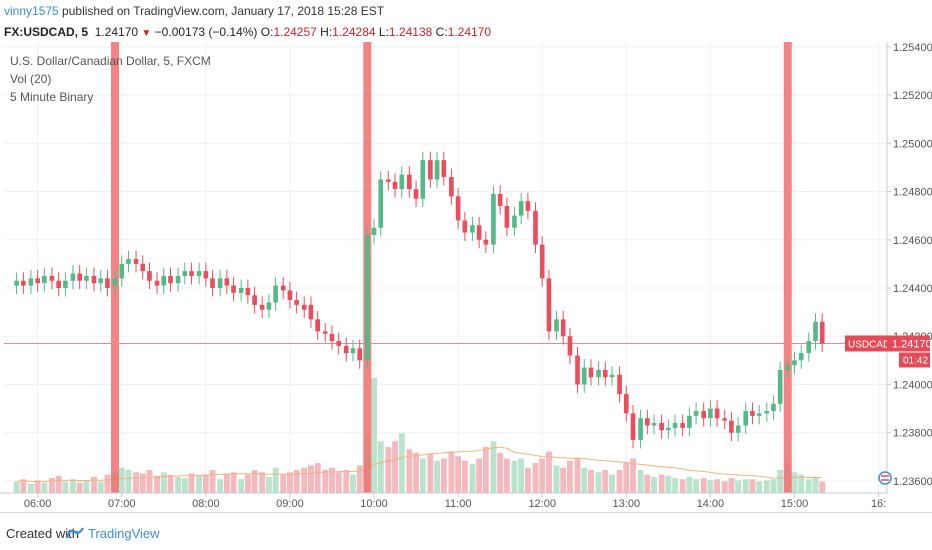 The width and height of the screenshot is (932, 550). Describe the element at coordinates (46, 32) in the screenshot. I see `symbol-label: FX:USDCAD, 5` at that location.